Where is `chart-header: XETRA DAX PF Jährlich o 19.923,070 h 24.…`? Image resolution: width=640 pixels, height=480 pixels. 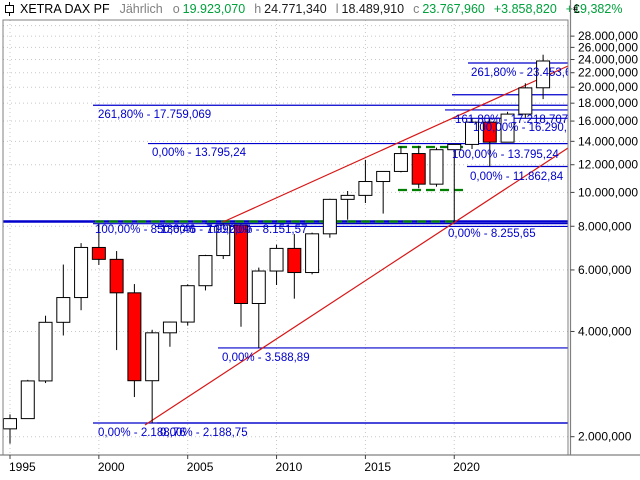 chart-header: XETRA DAX PF Jährlich o 19.923,070 h 24.… is located at coordinates (311, 9).